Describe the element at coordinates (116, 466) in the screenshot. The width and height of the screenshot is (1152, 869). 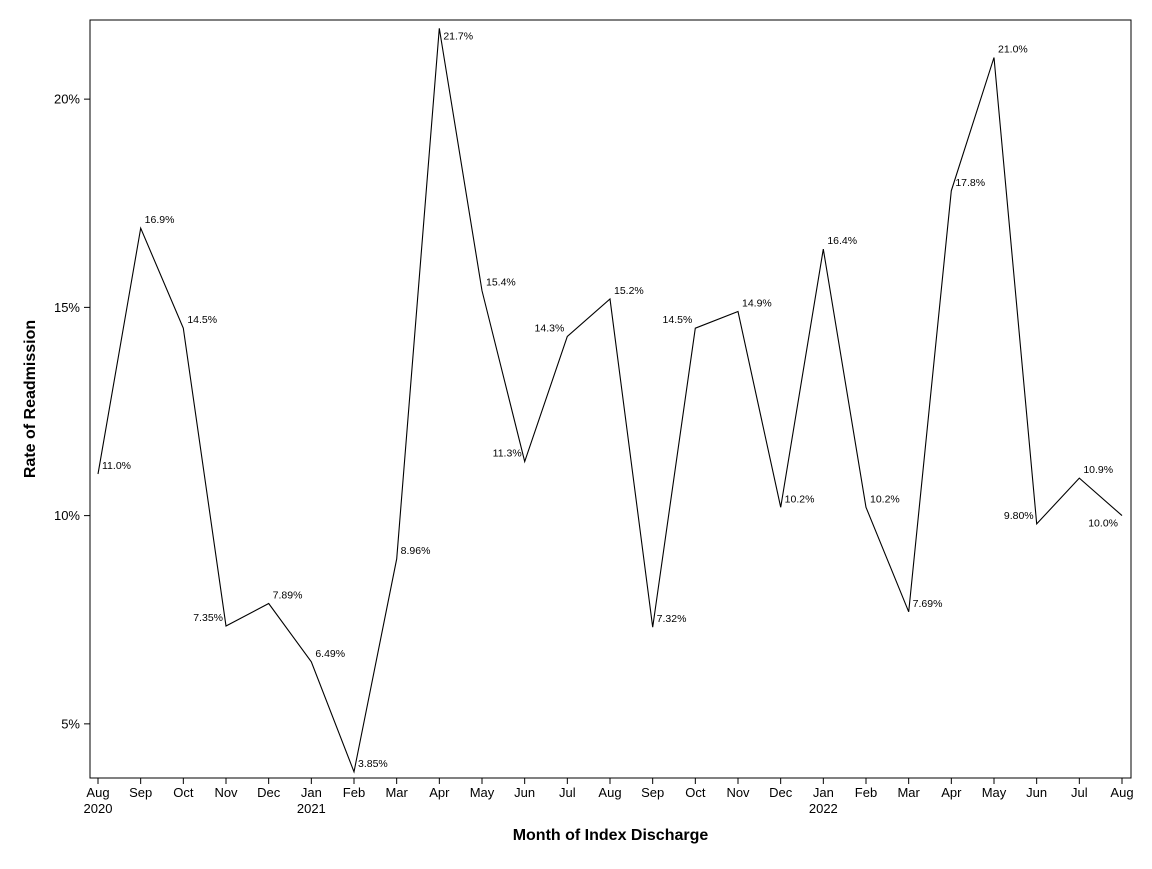
I see `data-label: 11.0%` at that location.